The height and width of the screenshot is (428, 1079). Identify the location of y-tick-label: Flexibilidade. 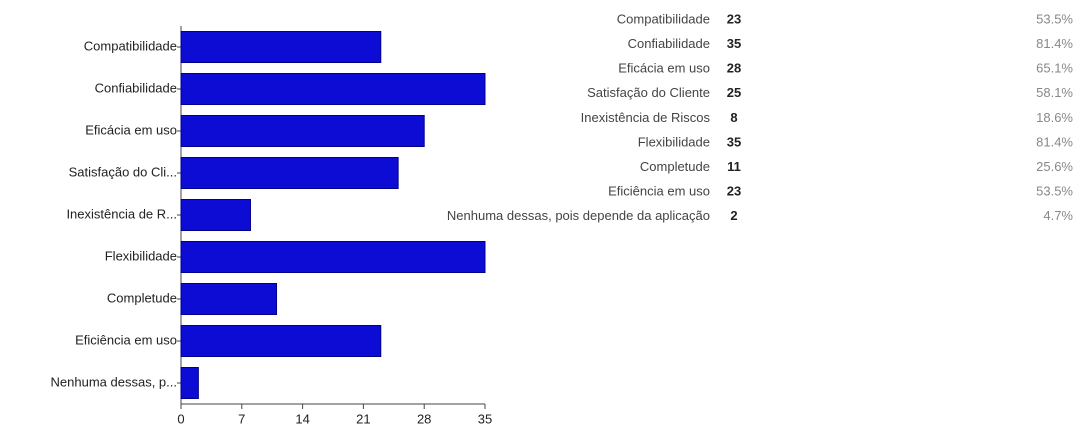
(141, 255).